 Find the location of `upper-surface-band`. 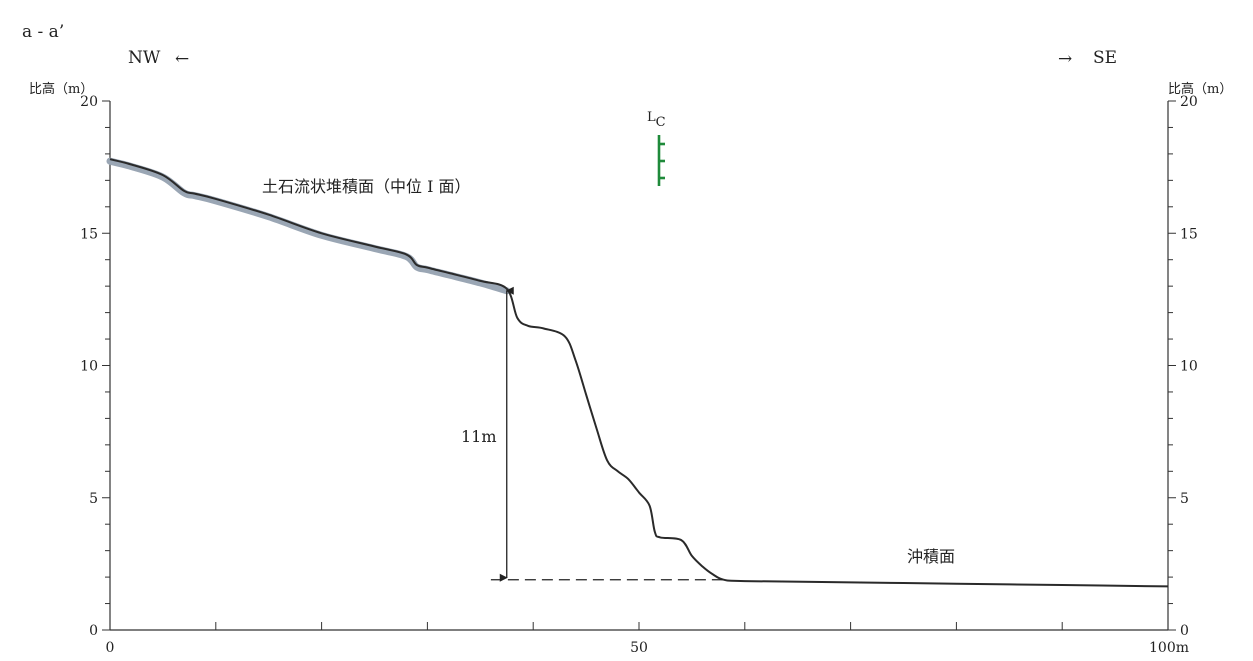

upper-surface-band is located at coordinates (308, 226).